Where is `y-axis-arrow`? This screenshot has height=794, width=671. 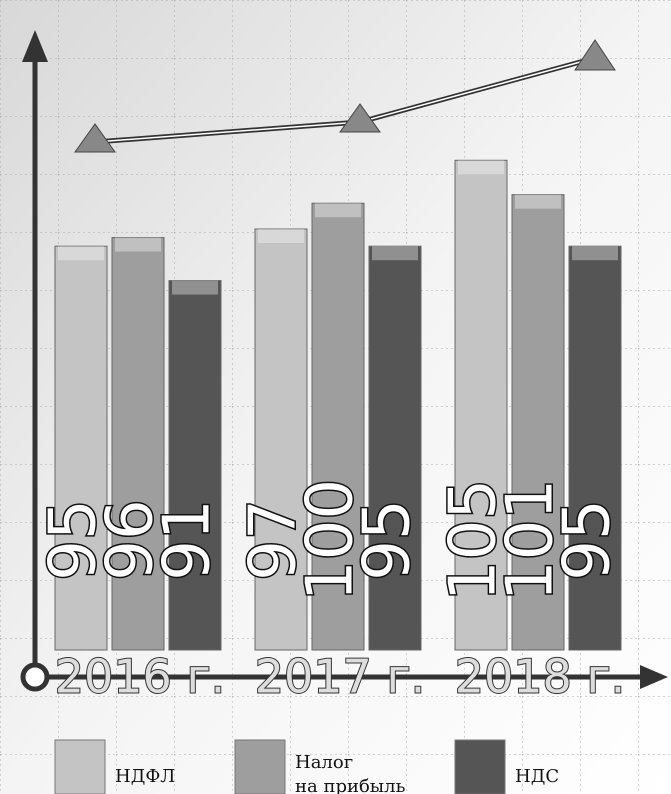
y-axis-arrow is located at coordinates (35, 46).